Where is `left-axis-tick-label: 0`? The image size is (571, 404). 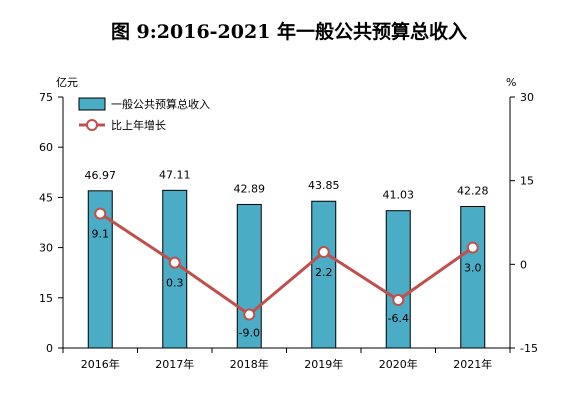
left-axis-tick-label: 0 is located at coordinates (49, 348).